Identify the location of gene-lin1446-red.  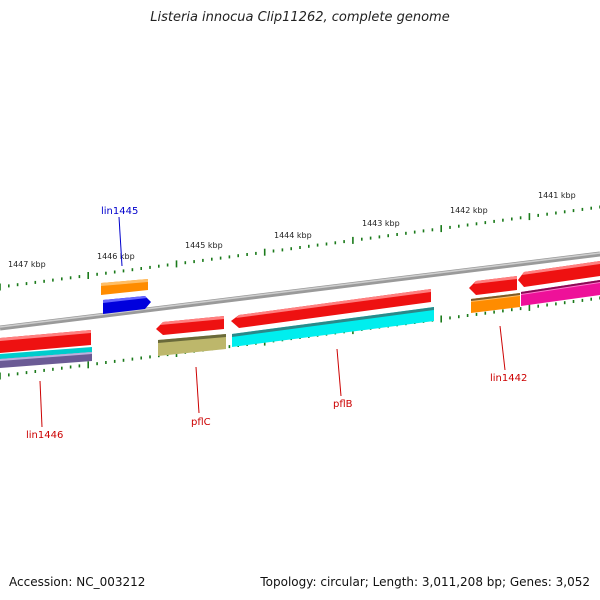
(45, 341).